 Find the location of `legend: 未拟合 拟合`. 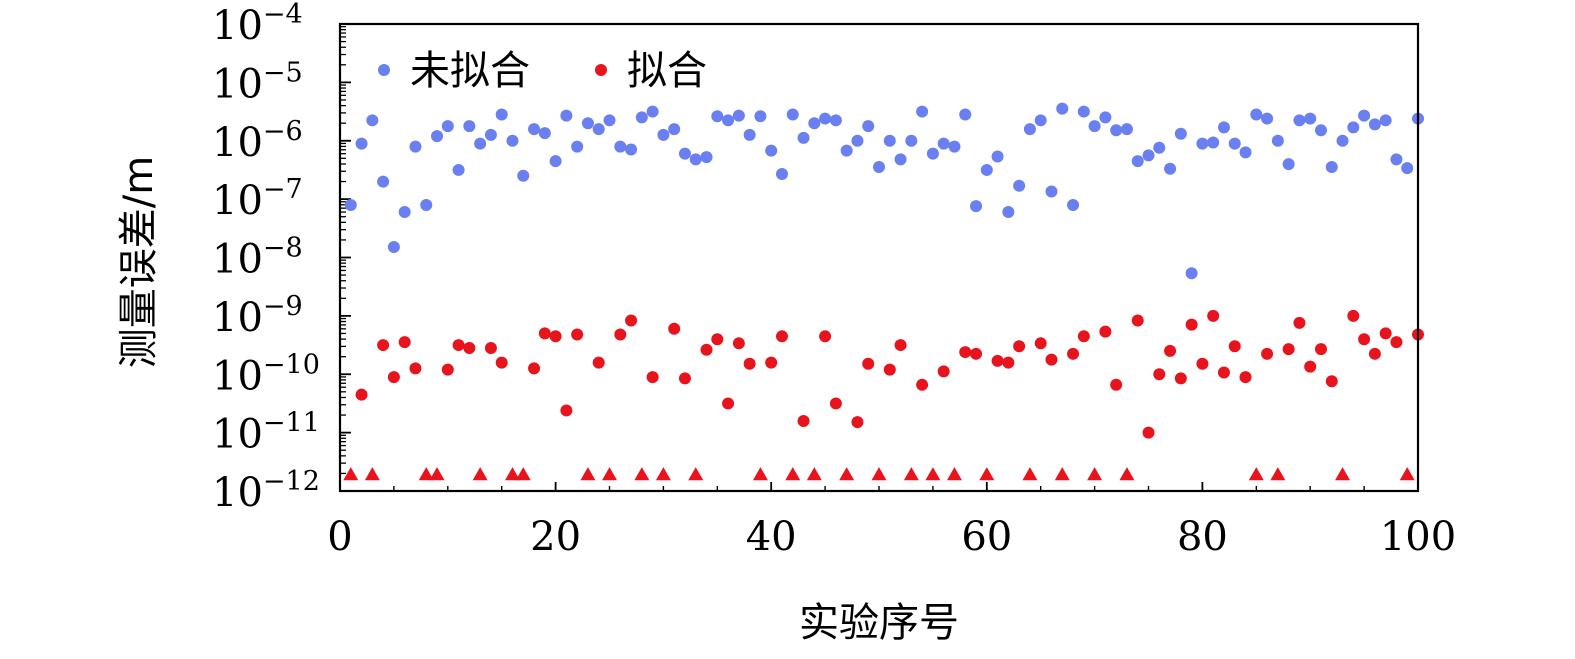

legend: 未拟合 拟合 is located at coordinates (542, 71).